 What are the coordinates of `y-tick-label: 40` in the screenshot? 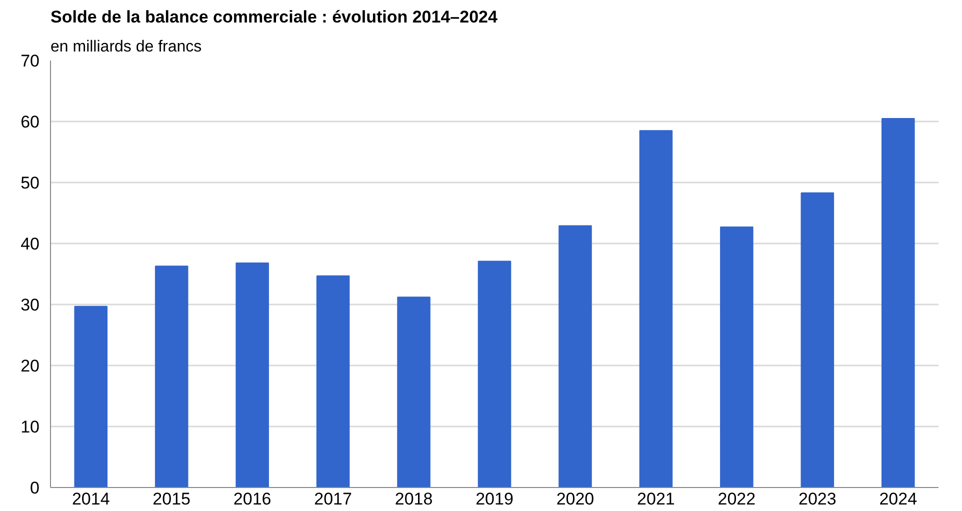 It's located at (30, 244).